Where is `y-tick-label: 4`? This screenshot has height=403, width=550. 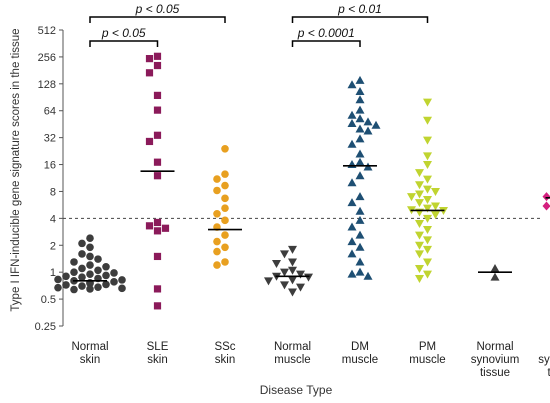 y-tick-label: 4 is located at coordinates (53, 219).